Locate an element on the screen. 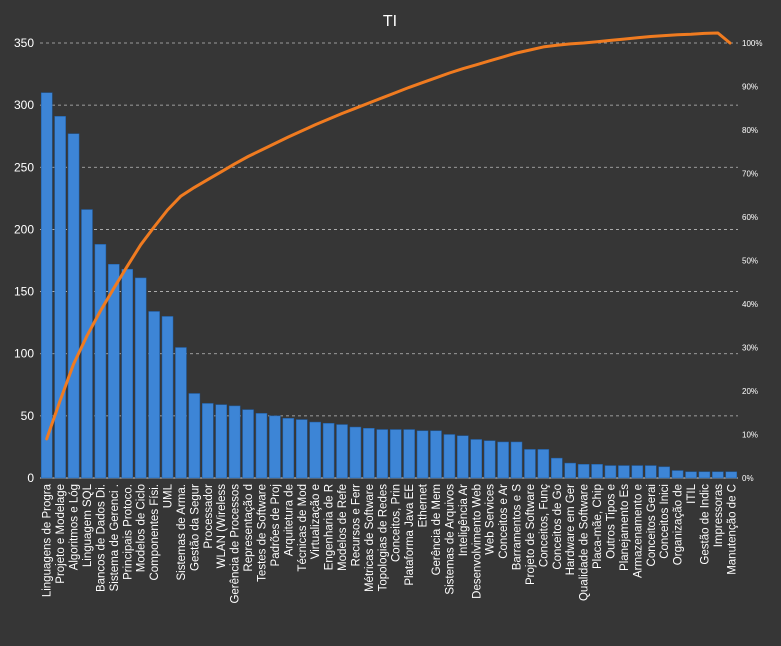  x-tick-label: Conceitos Inici is located at coordinates (665, 521).